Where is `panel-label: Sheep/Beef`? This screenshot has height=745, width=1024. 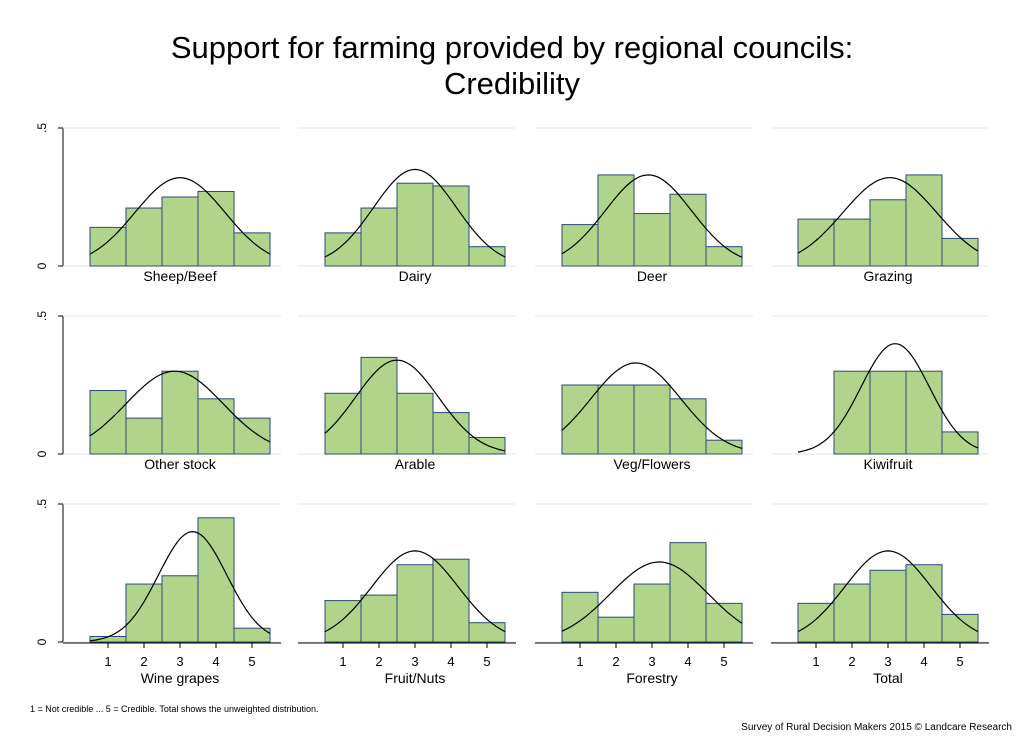 panel-label: Sheep/Beef is located at coordinates (179, 276).